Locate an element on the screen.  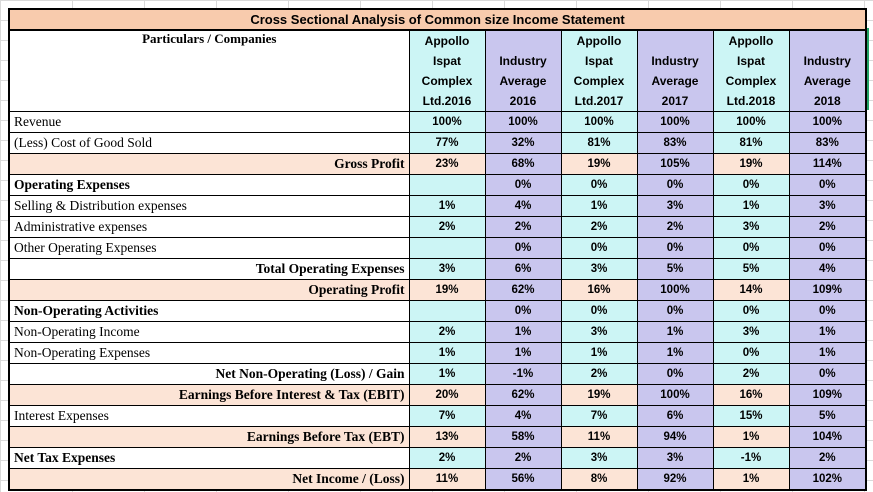
row-label: Non-Operating Activities is located at coordinates (209, 311).